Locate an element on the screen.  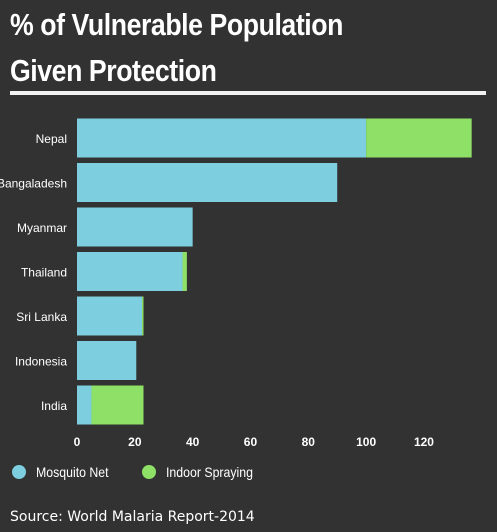
legend-item-indoor-spraying: Indoor Spraying is located at coordinates (203, 472).